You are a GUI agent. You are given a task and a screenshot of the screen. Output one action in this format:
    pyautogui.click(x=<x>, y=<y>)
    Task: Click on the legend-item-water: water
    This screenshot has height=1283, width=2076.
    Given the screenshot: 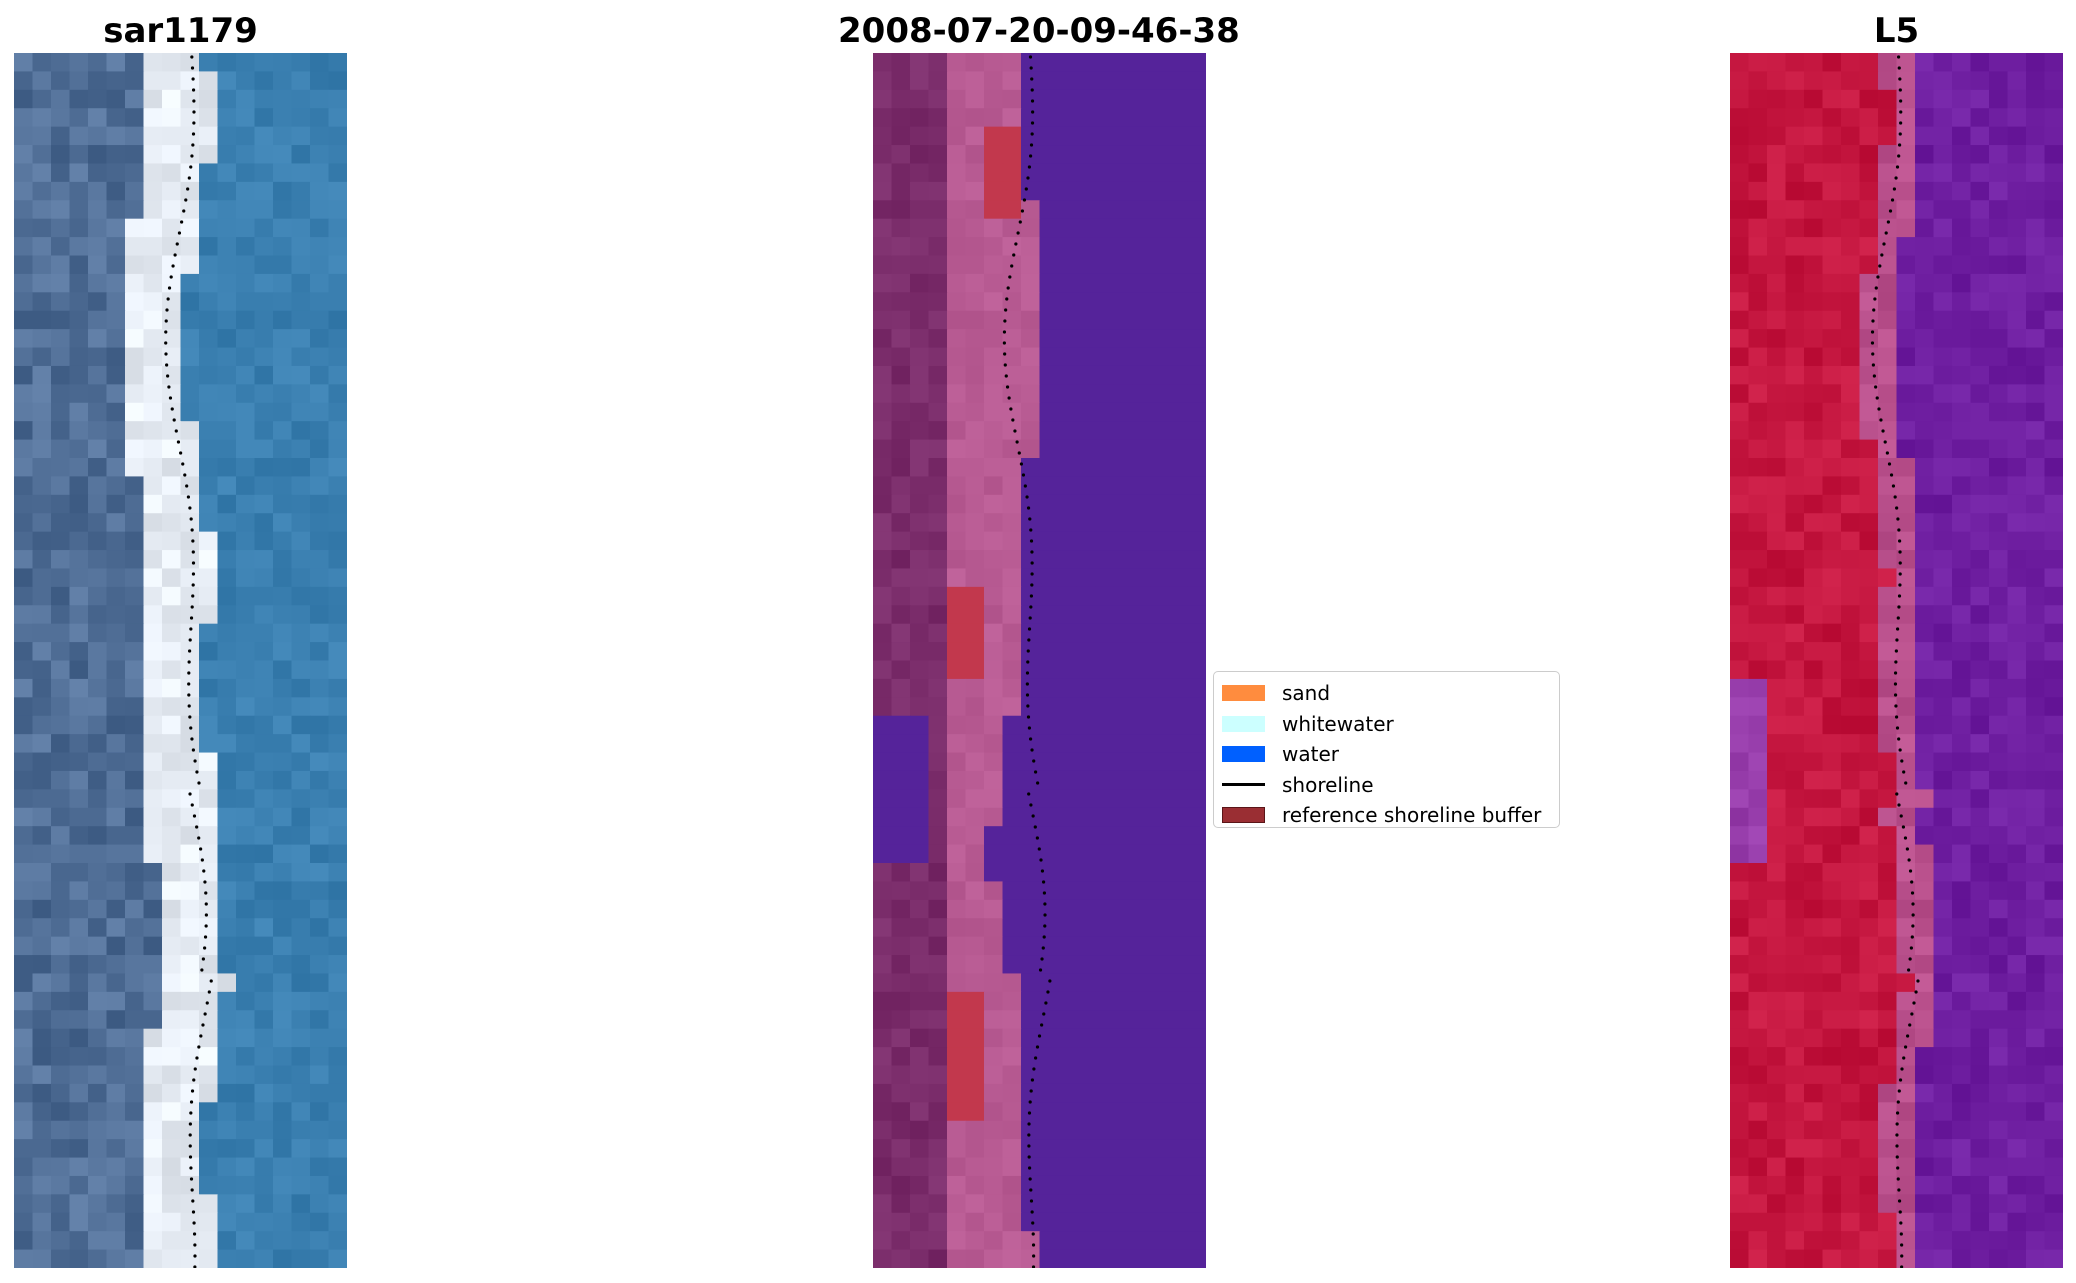 What is the action you would take?
    pyautogui.click(x=1390, y=754)
    